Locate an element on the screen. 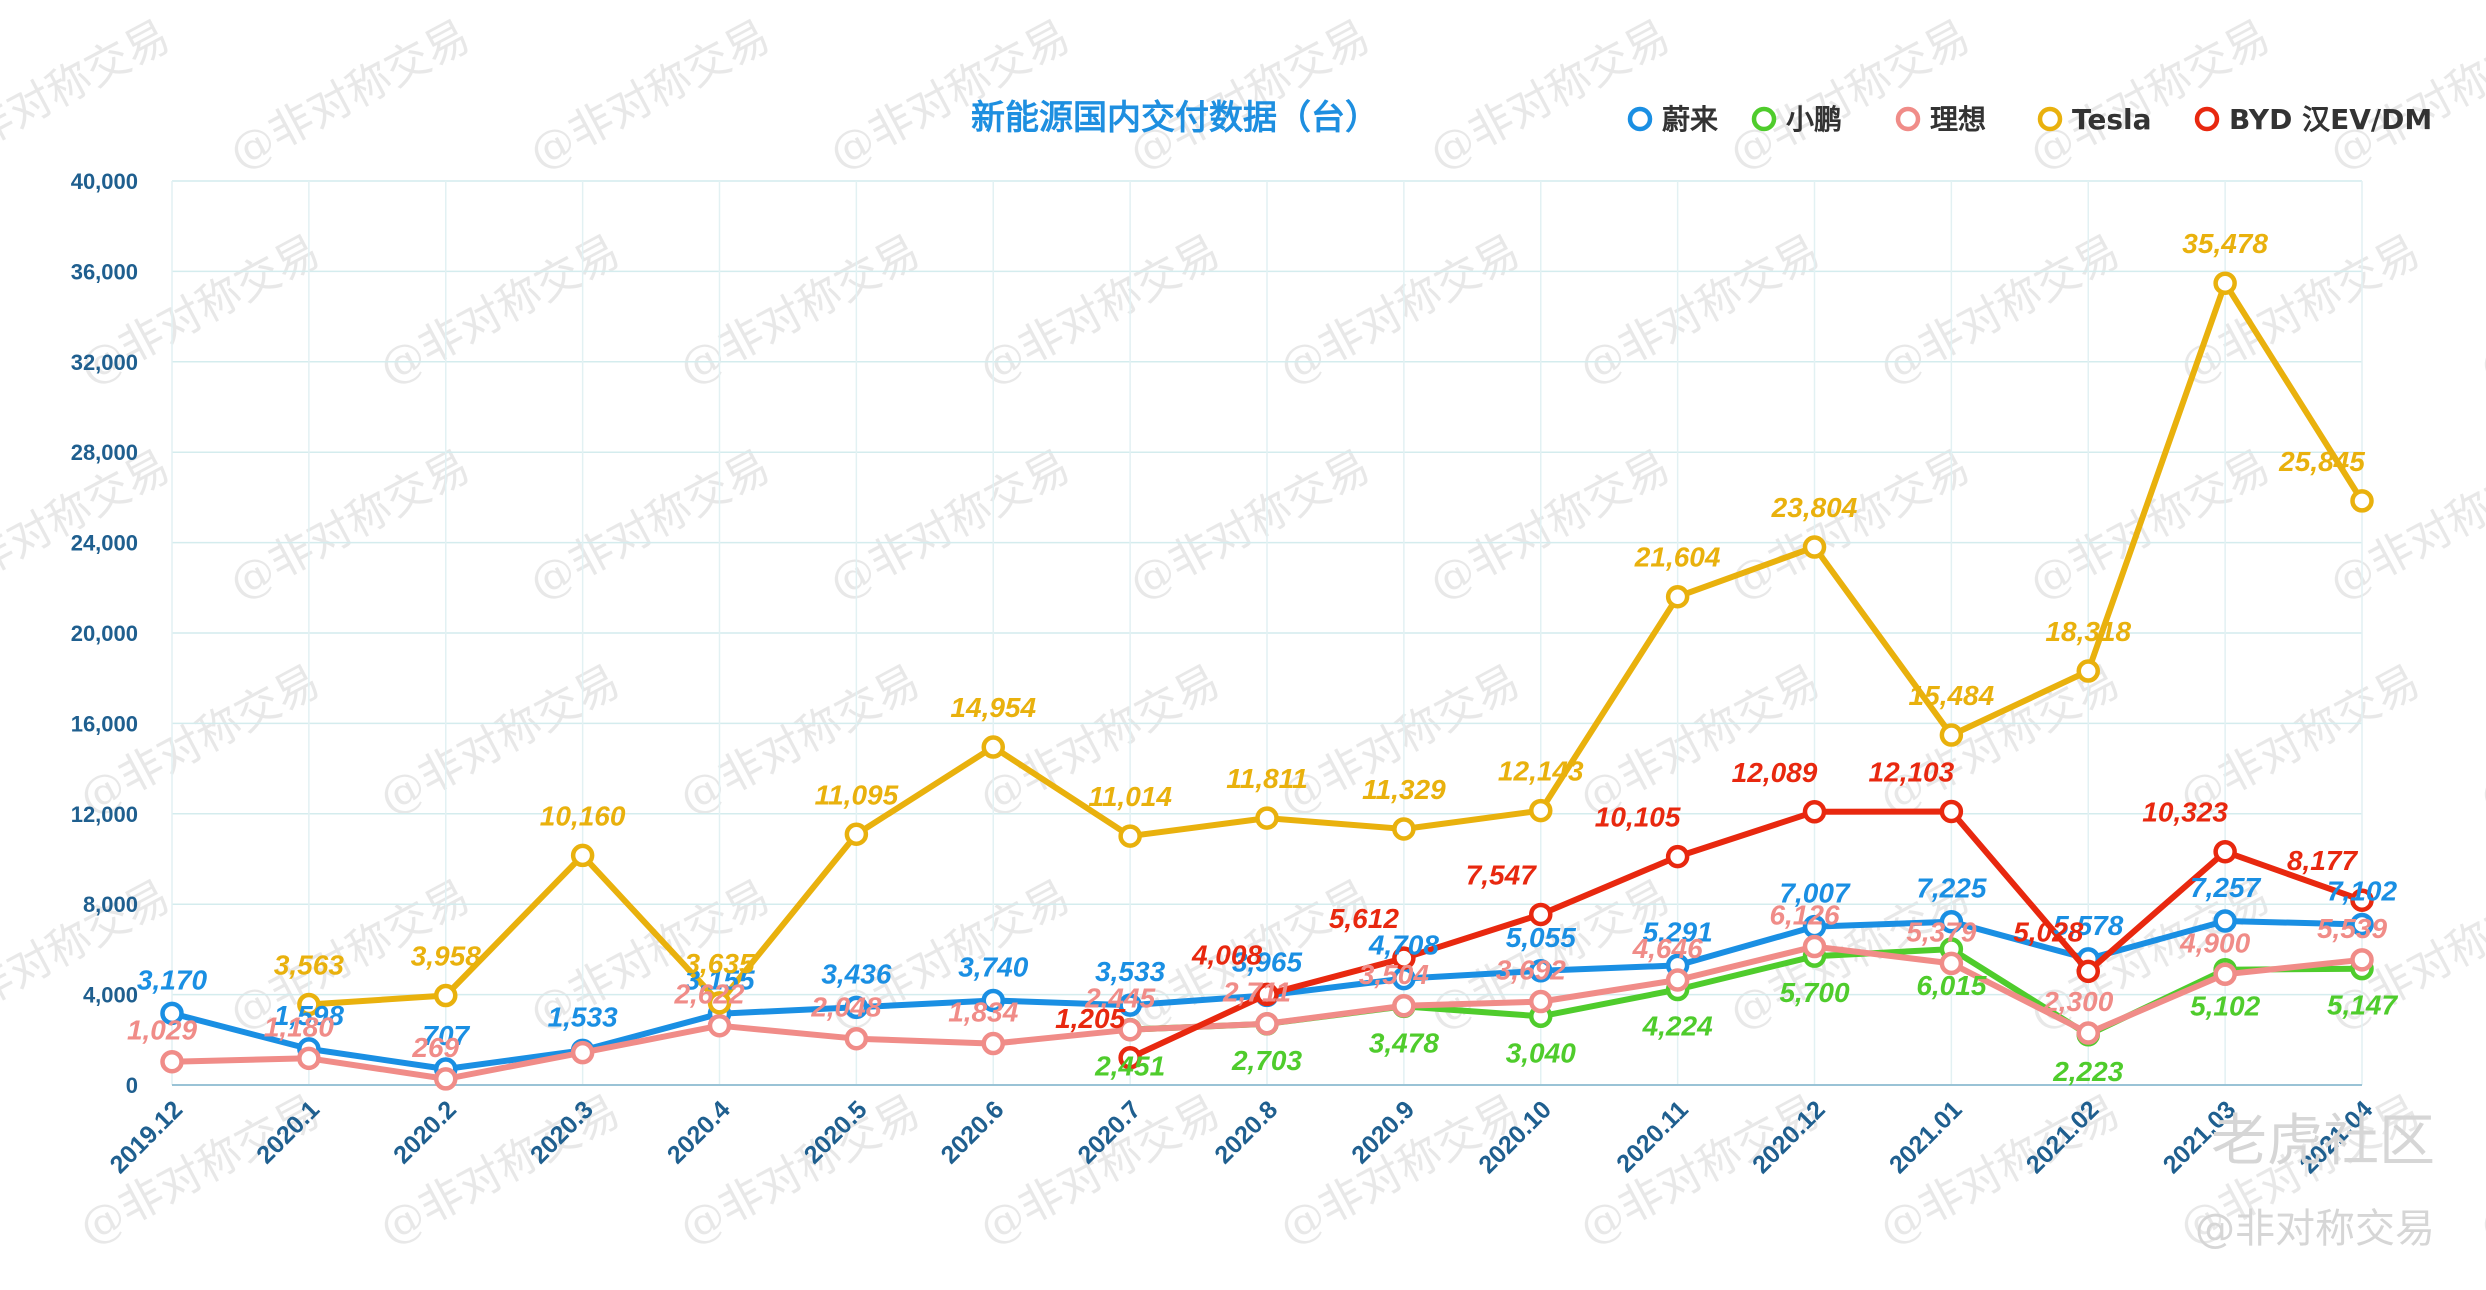 The width and height of the screenshot is (2486, 1290). data-label: 11,811 is located at coordinates (1266, 778).